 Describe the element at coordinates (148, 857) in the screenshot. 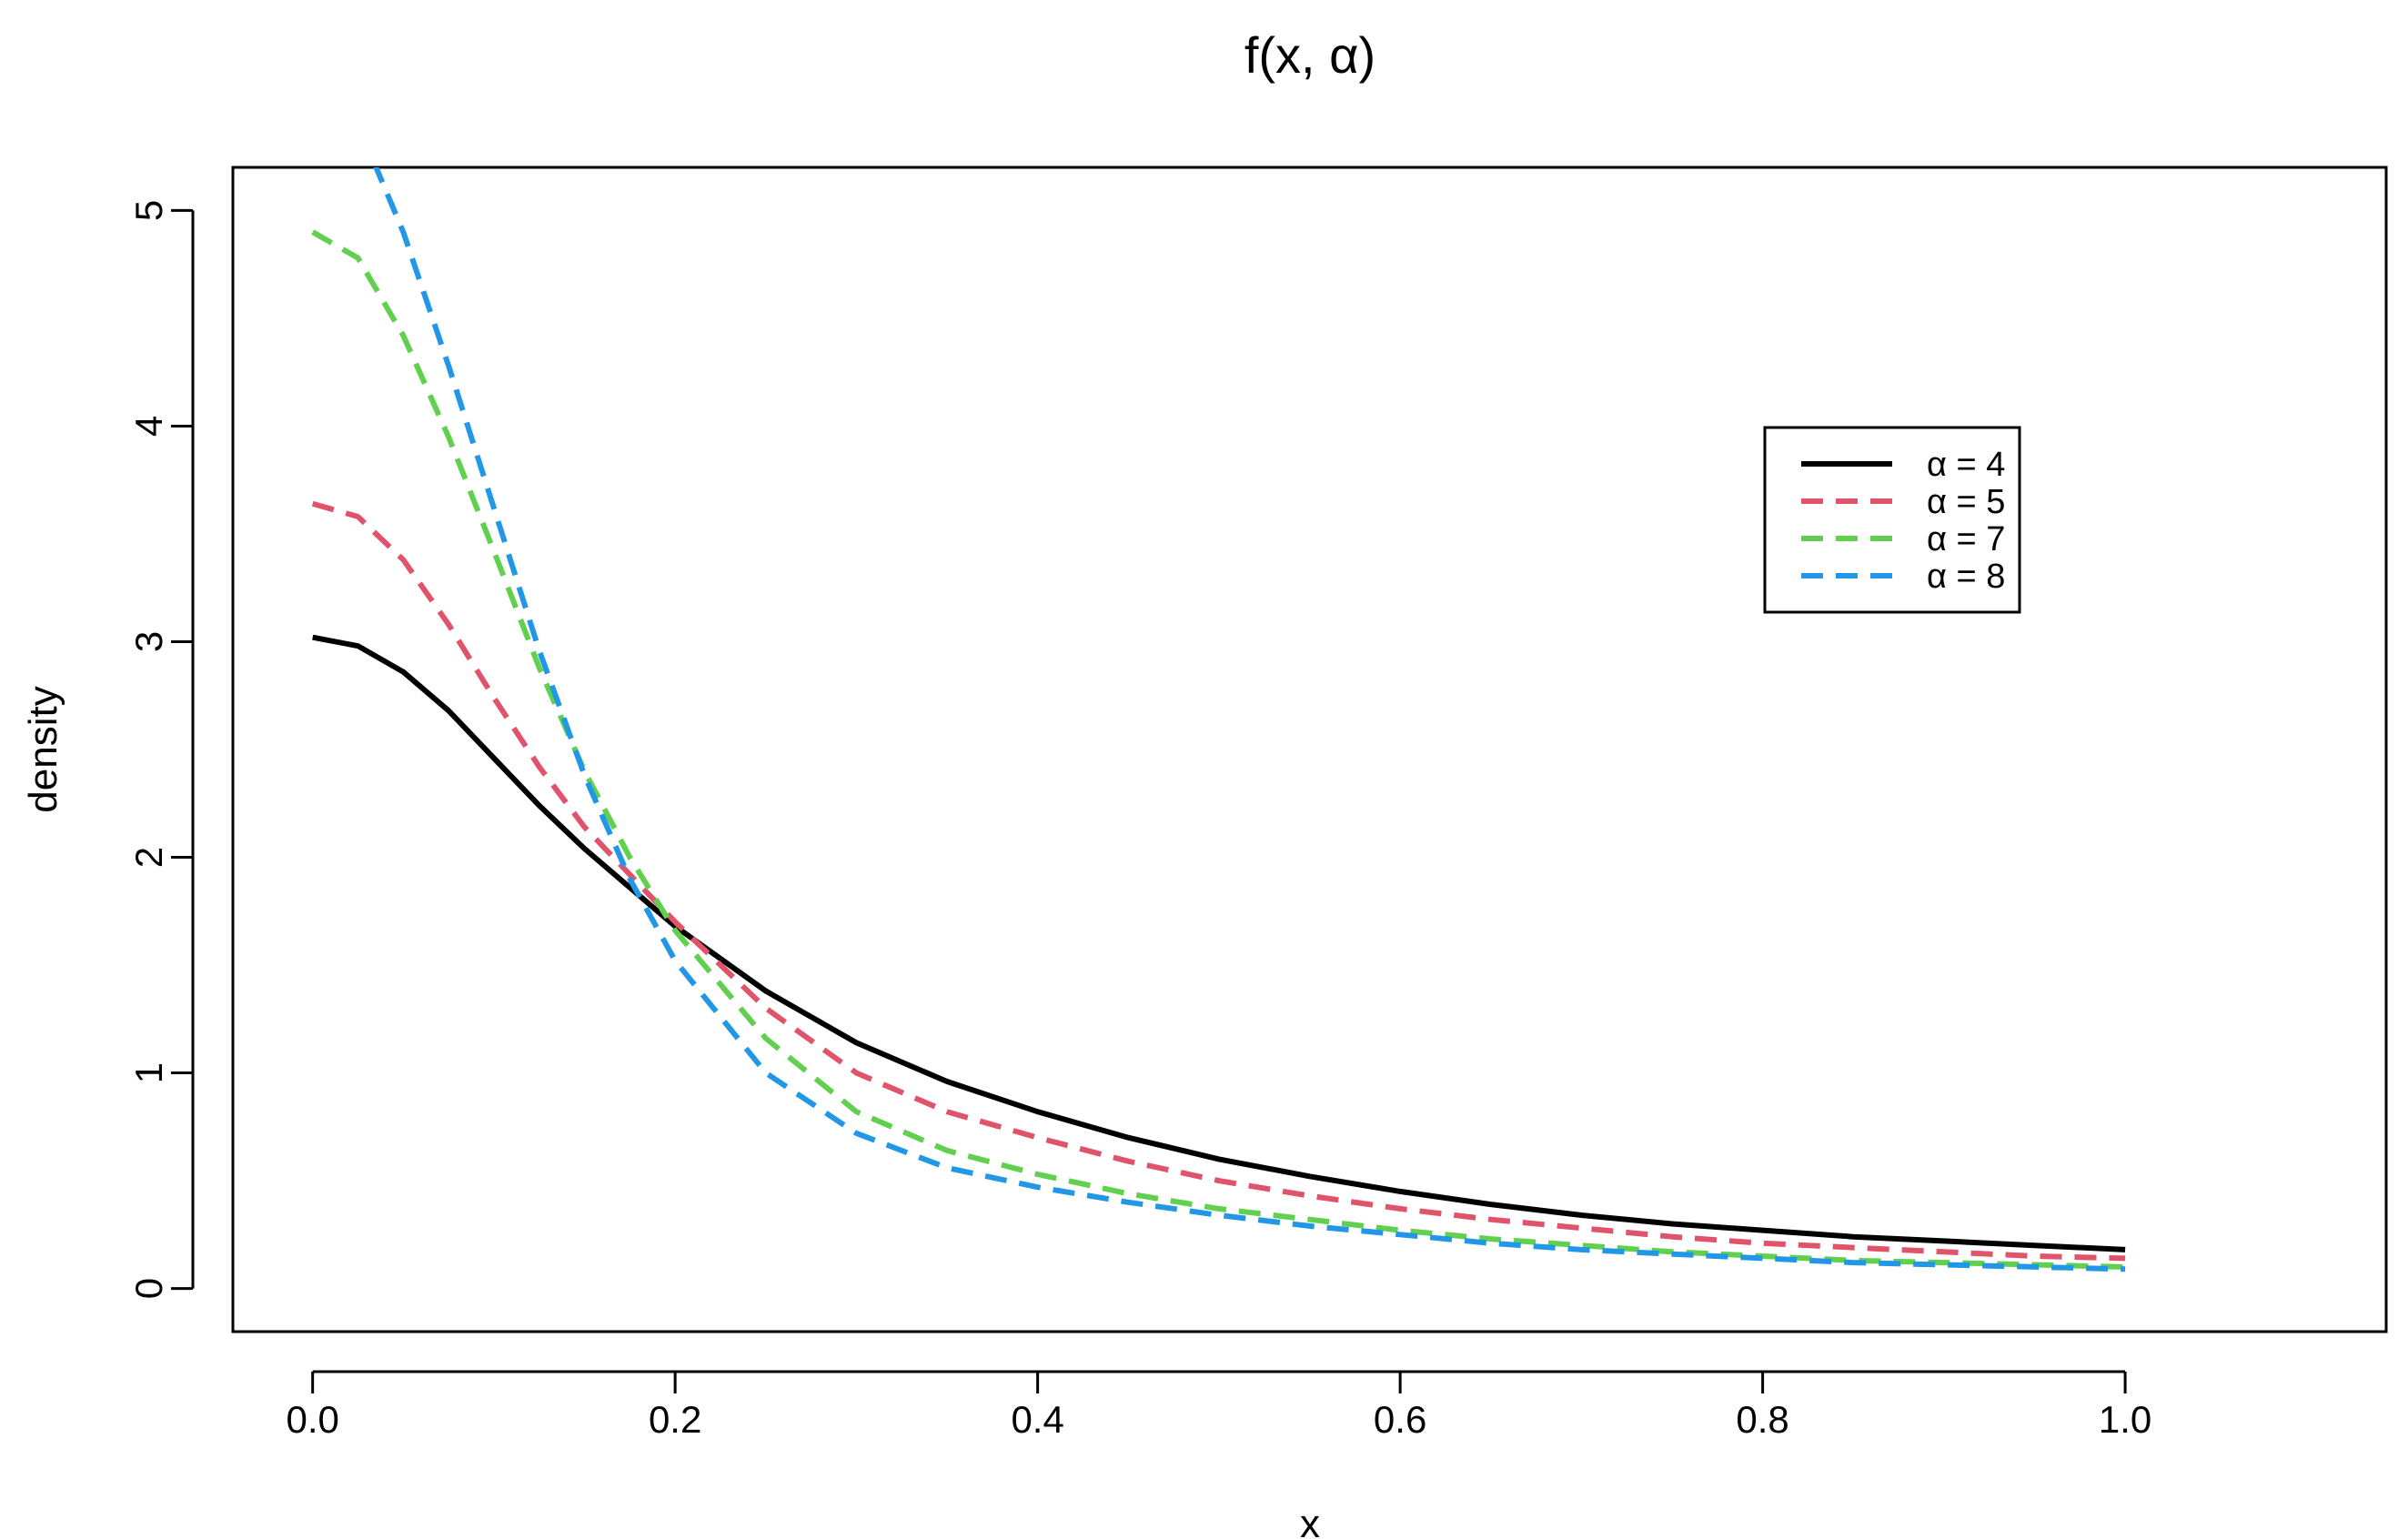

I see `y-tick-label: 2` at that location.